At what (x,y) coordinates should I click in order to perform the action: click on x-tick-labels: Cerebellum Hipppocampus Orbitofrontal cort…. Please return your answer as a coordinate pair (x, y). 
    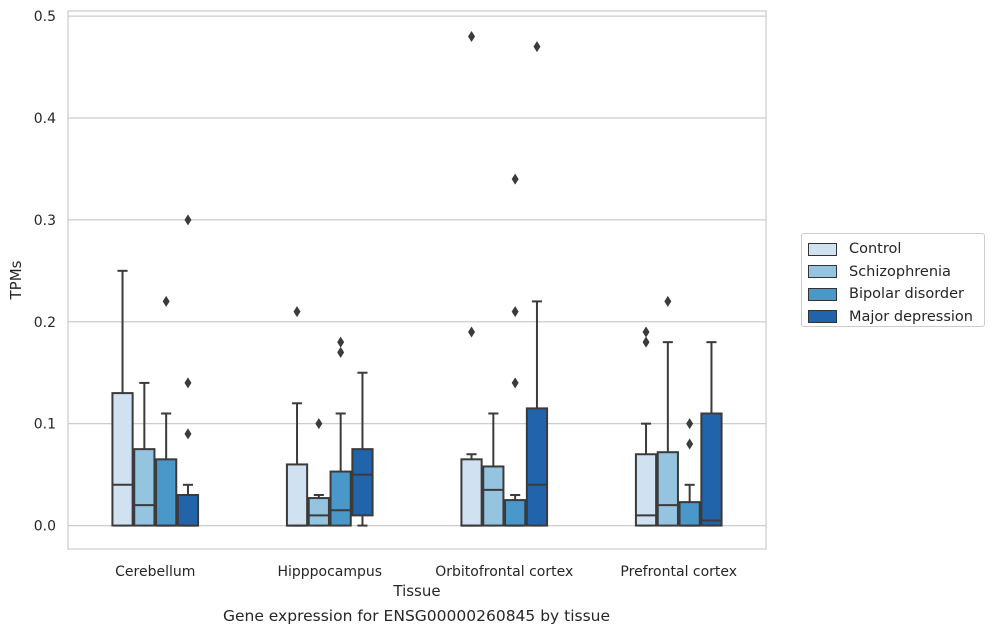
    Looking at the image, I should click on (426, 572).